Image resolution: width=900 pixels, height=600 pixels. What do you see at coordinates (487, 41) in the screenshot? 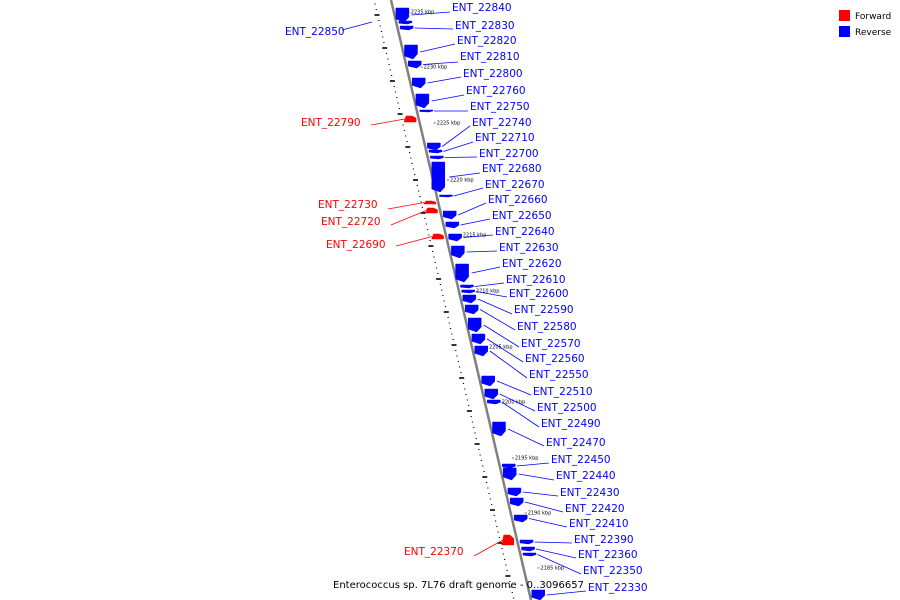
I see `gene-label-ent-22820: ENT_22820` at bounding box center [487, 41].